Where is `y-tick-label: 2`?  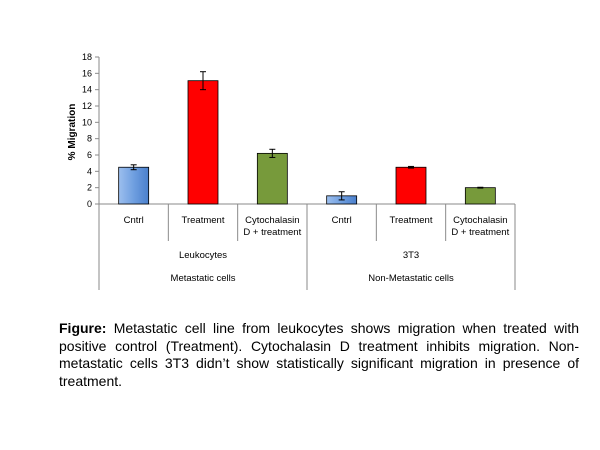
y-tick-label: 2 is located at coordinates (89, 188).